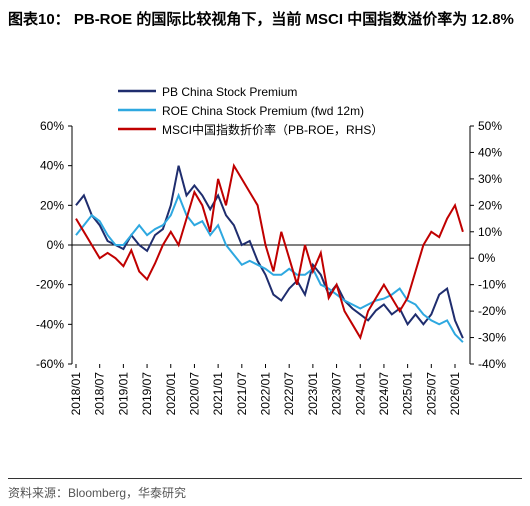 The image size is (530, 506). Describe the element at coordinates (490, 152) in the screenshot. I see `y2-tick-label: 40%` at that location.